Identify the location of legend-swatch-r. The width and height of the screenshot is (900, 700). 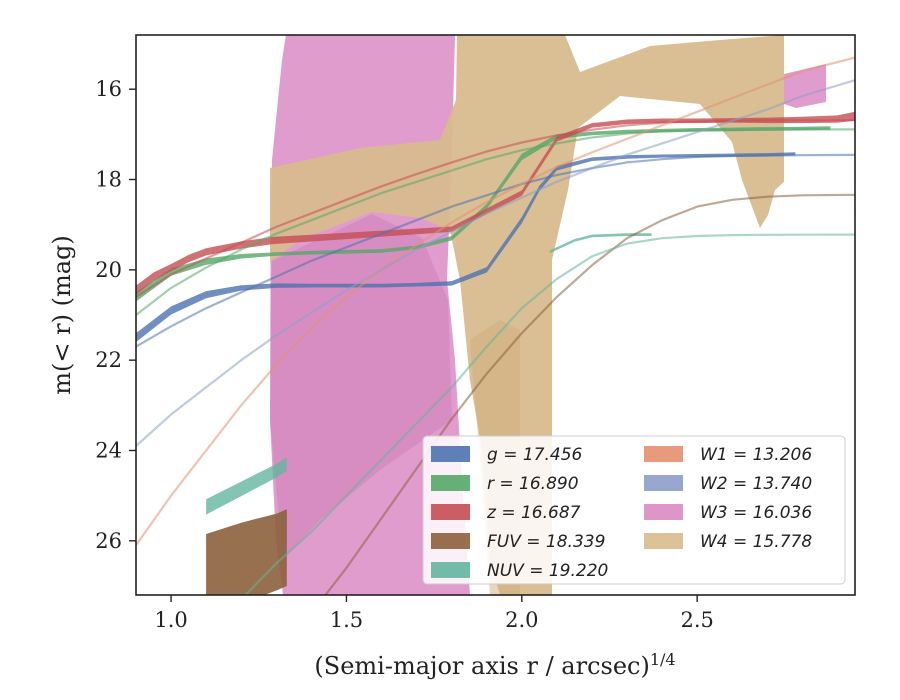
(450, 483).